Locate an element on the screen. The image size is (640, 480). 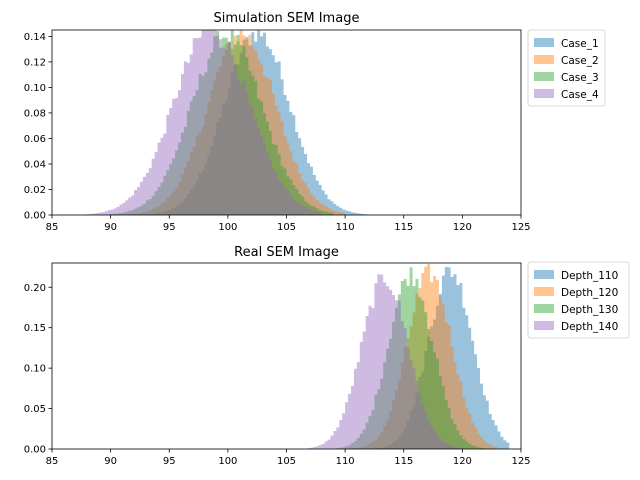
legend-label: Case_1 is located at coordinates (580, 44).